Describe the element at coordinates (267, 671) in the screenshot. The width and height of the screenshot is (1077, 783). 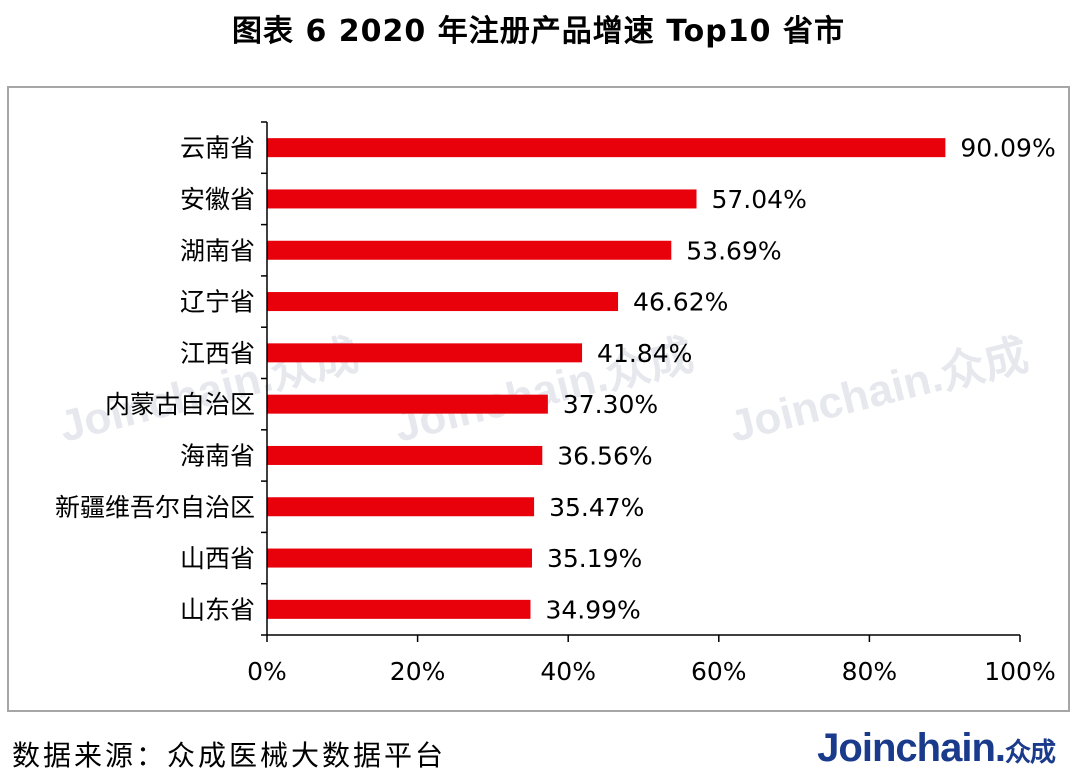
I see `x-tick-label: 0%` at that location.